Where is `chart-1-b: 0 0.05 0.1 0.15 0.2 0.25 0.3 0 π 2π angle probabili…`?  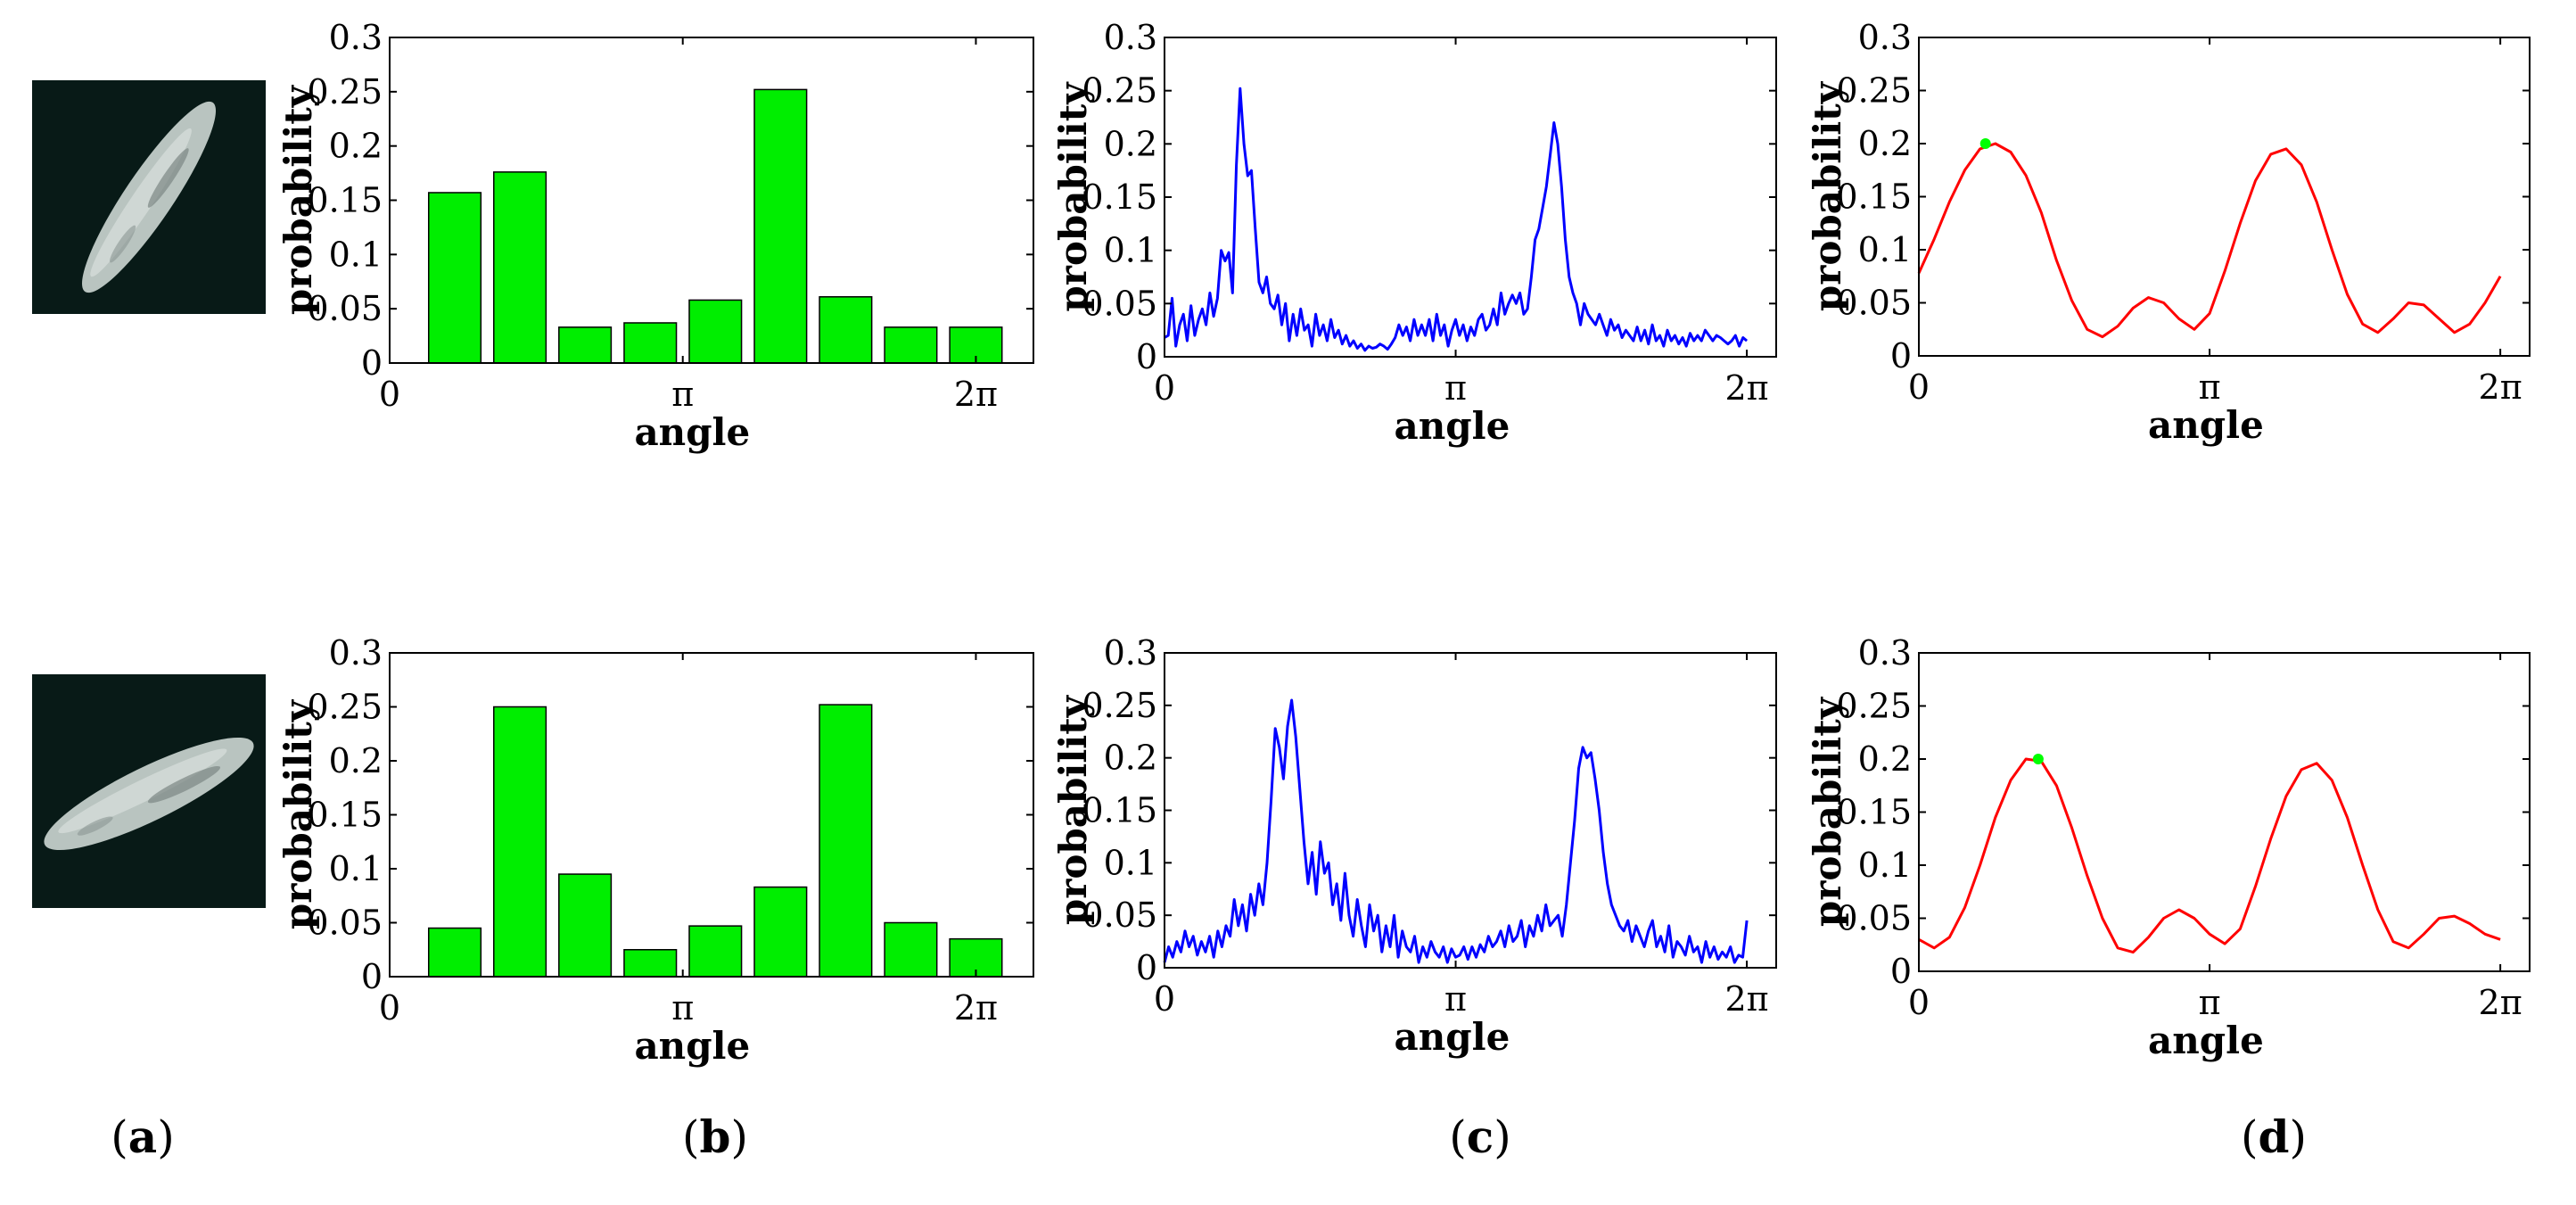 chart-1-b: 0 0.05 0.1 0.15 0.2 0.25 0.3 0 π 2π angle probabili… is located at coordinates (655, 236).